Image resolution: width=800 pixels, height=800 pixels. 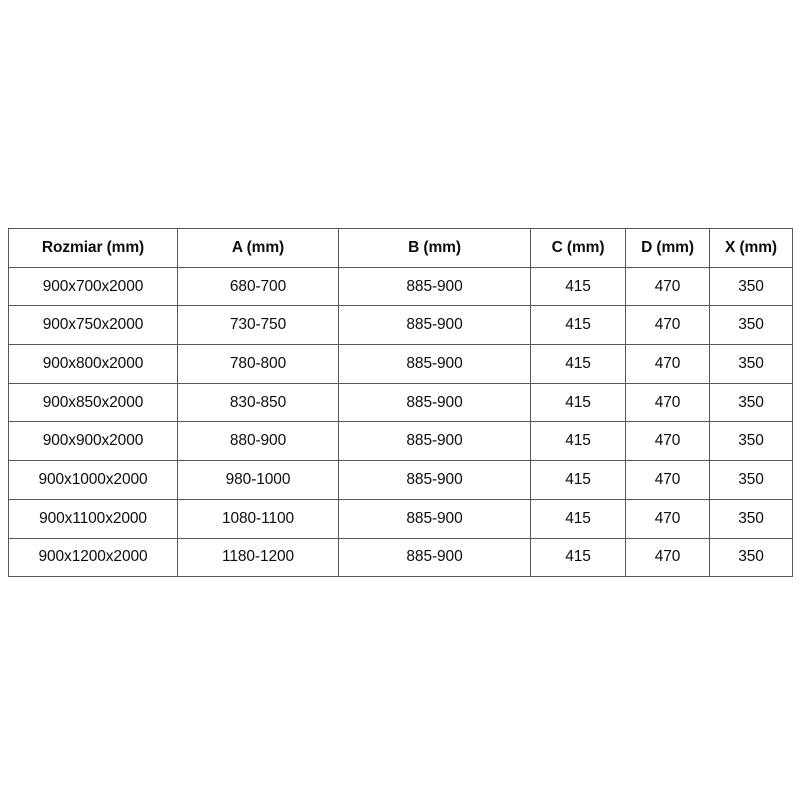 What do you see at coordinates (258, 518) in the screenshot?
I see `cell-a: 1080-1100` at bounding box center [258, 518].